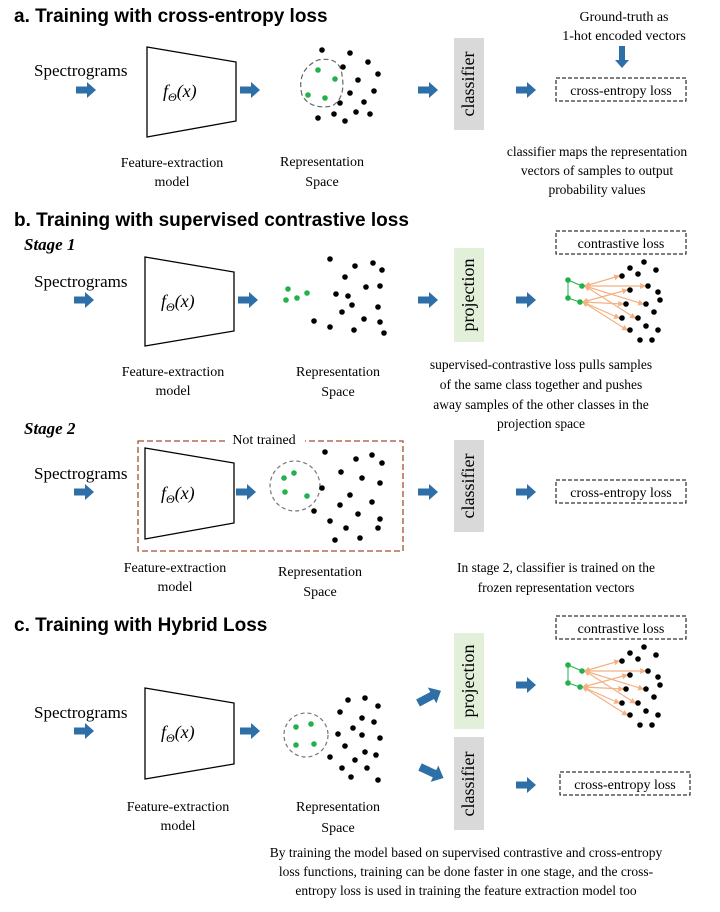  Describe the element at coordinates (337, 392) in the screenshot. I see `stage-1-representation-caption-2: Space` at that location.